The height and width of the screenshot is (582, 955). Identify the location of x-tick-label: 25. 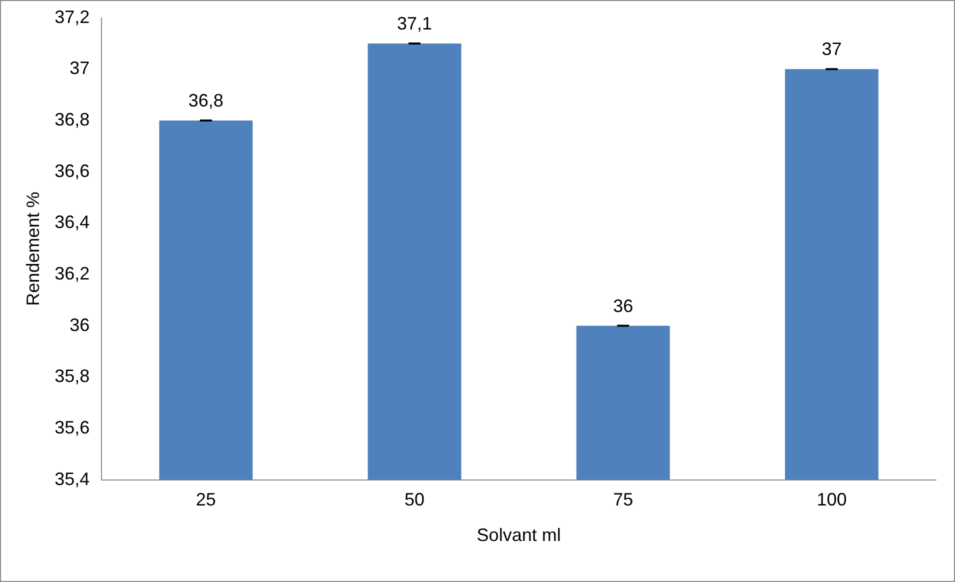
(206, 500).